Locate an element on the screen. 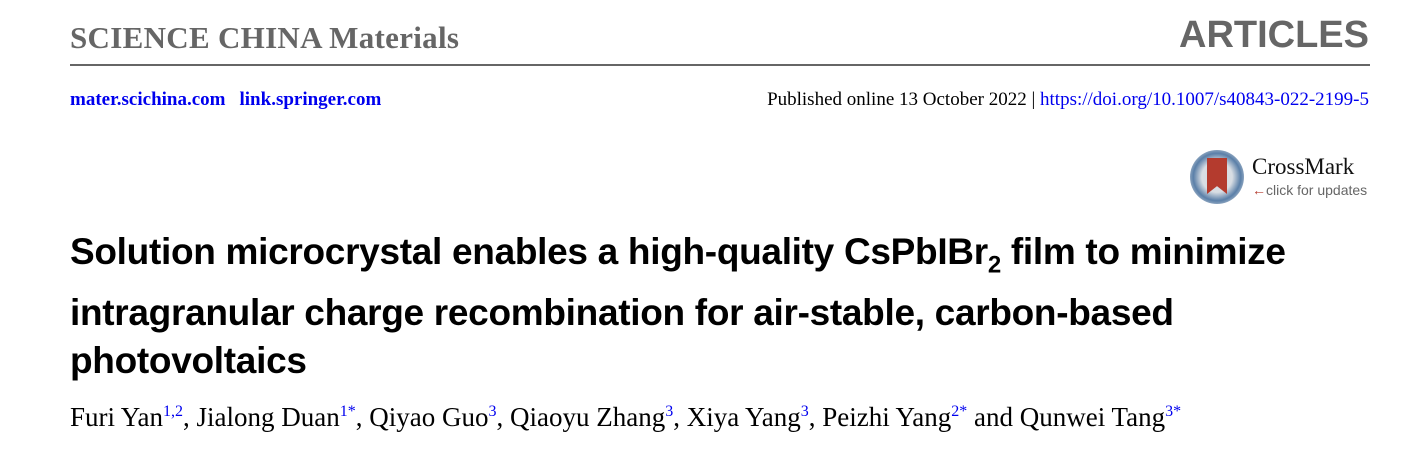  crossmark-sub-text: click for updates is located at coordinates (1317, 190).